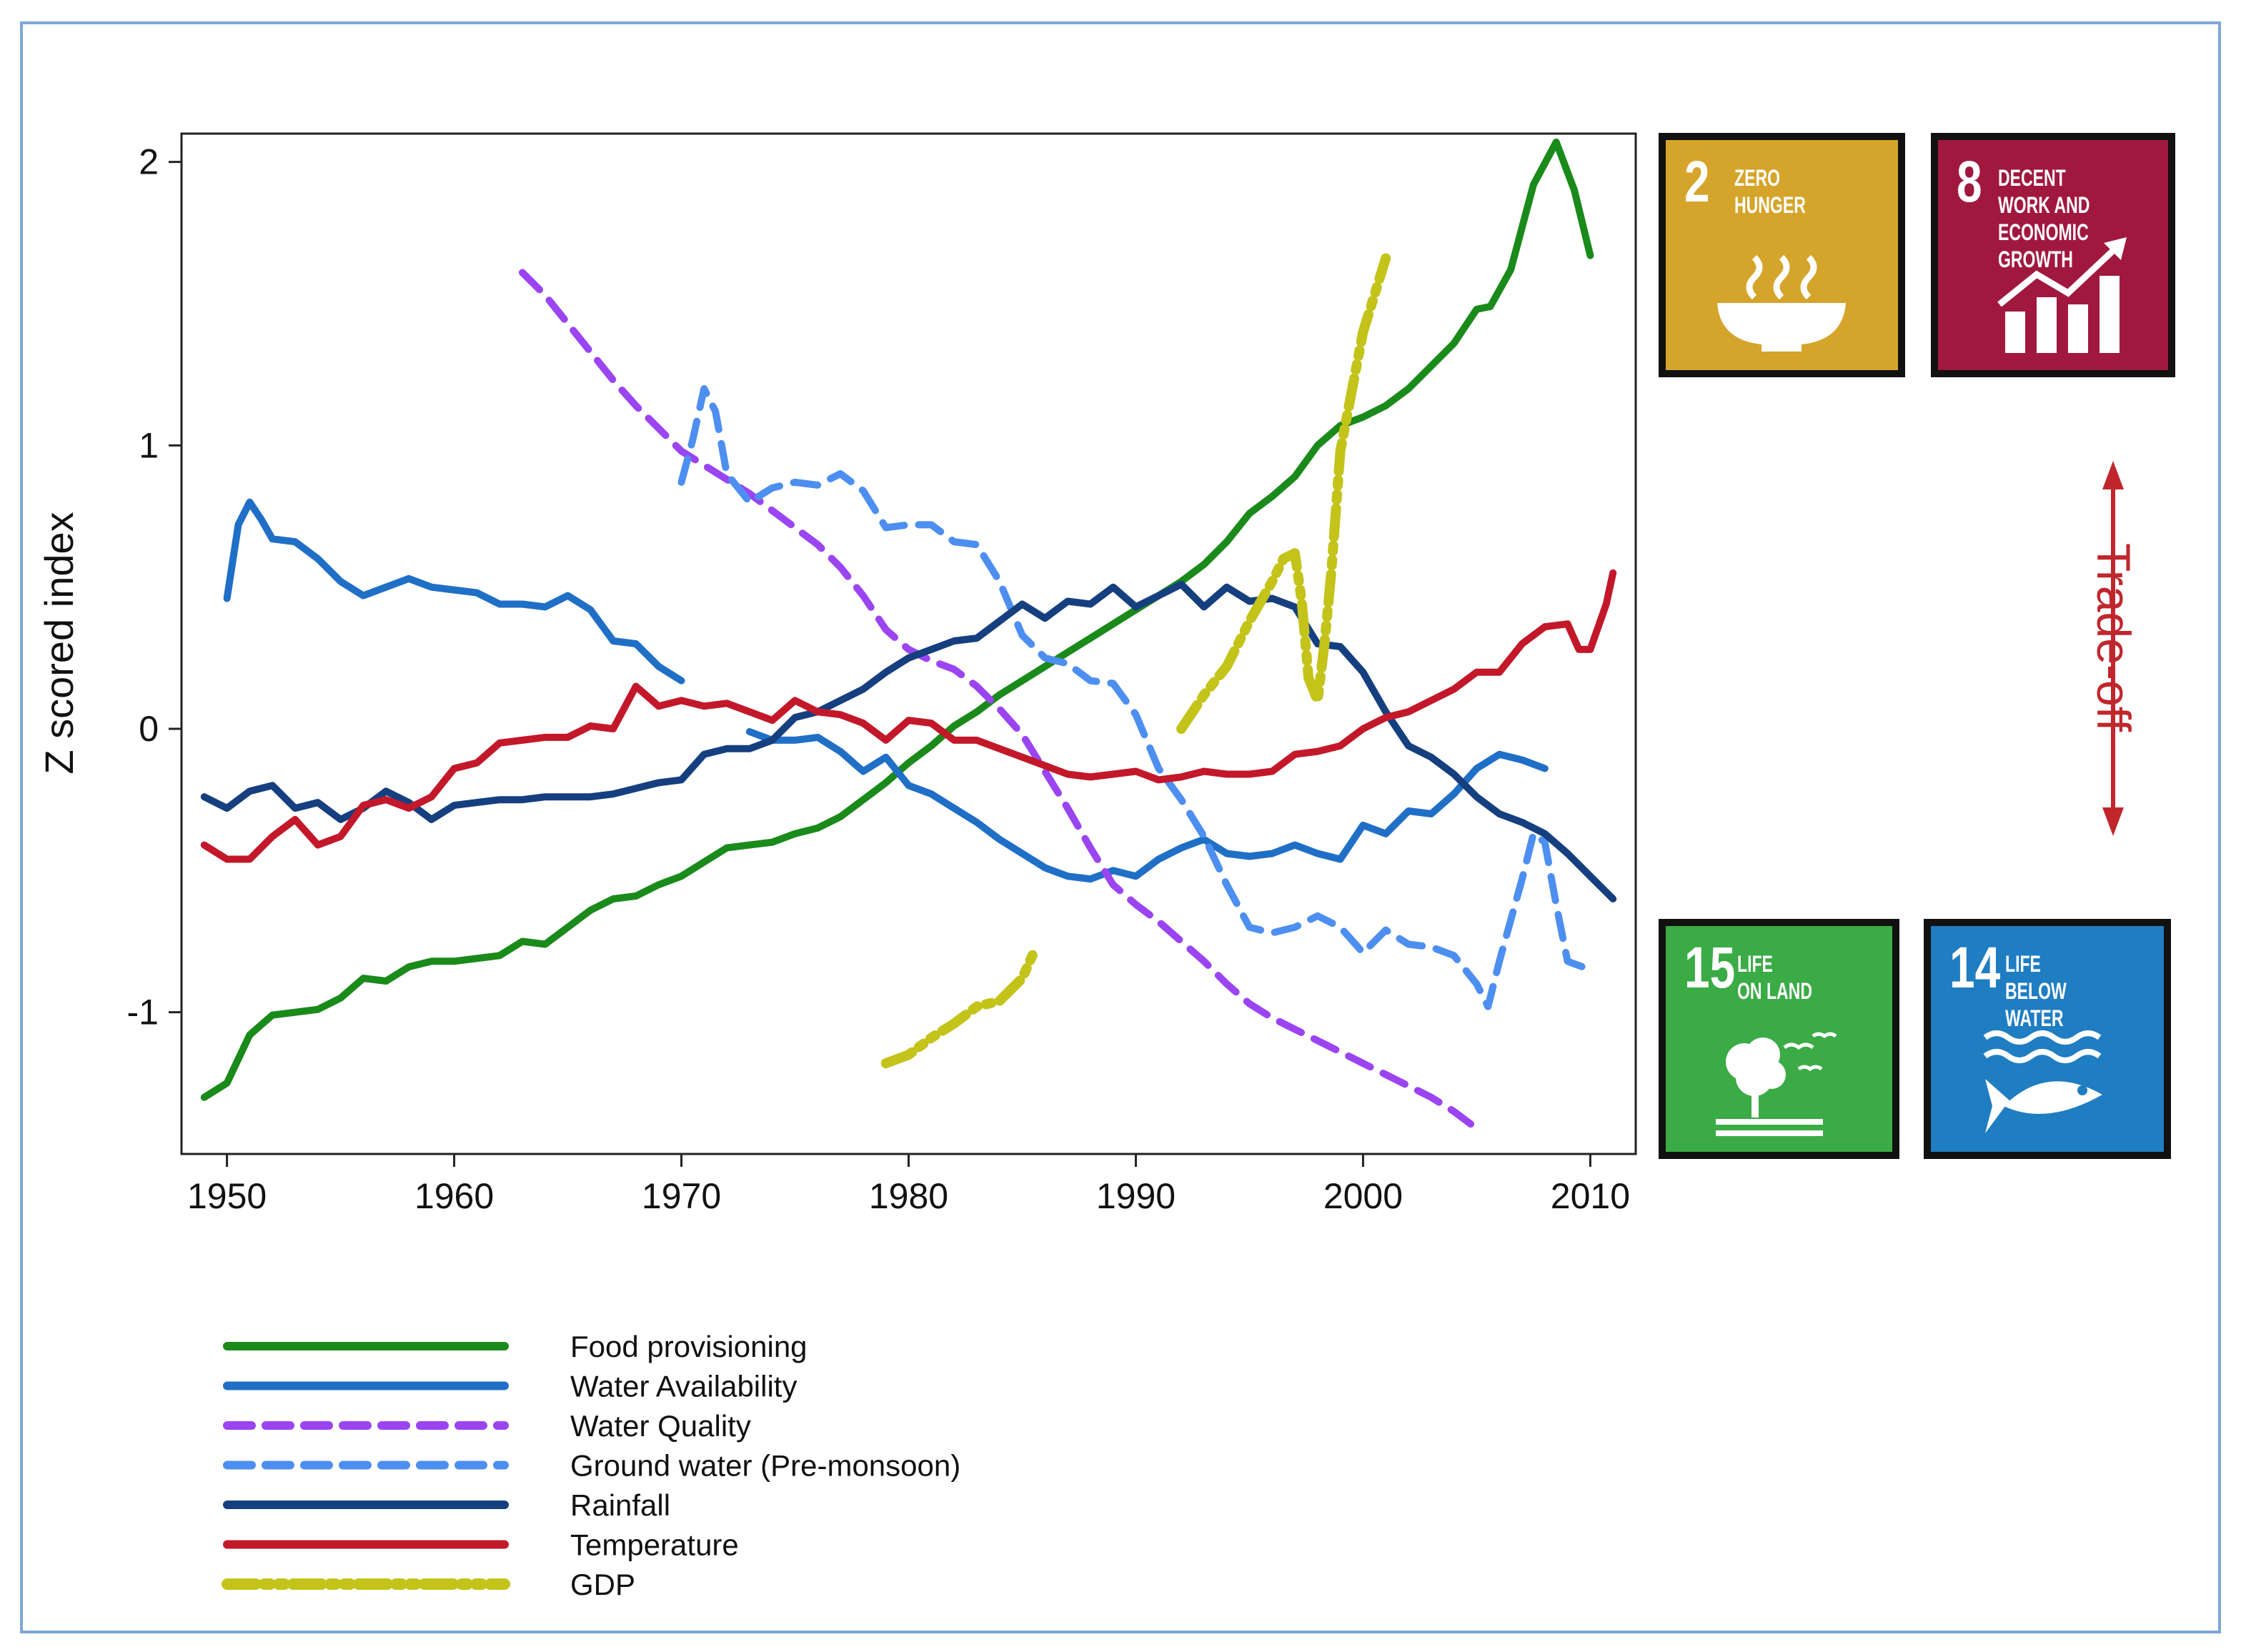  I want to click on series-line-gdp, so click(1135, 661).